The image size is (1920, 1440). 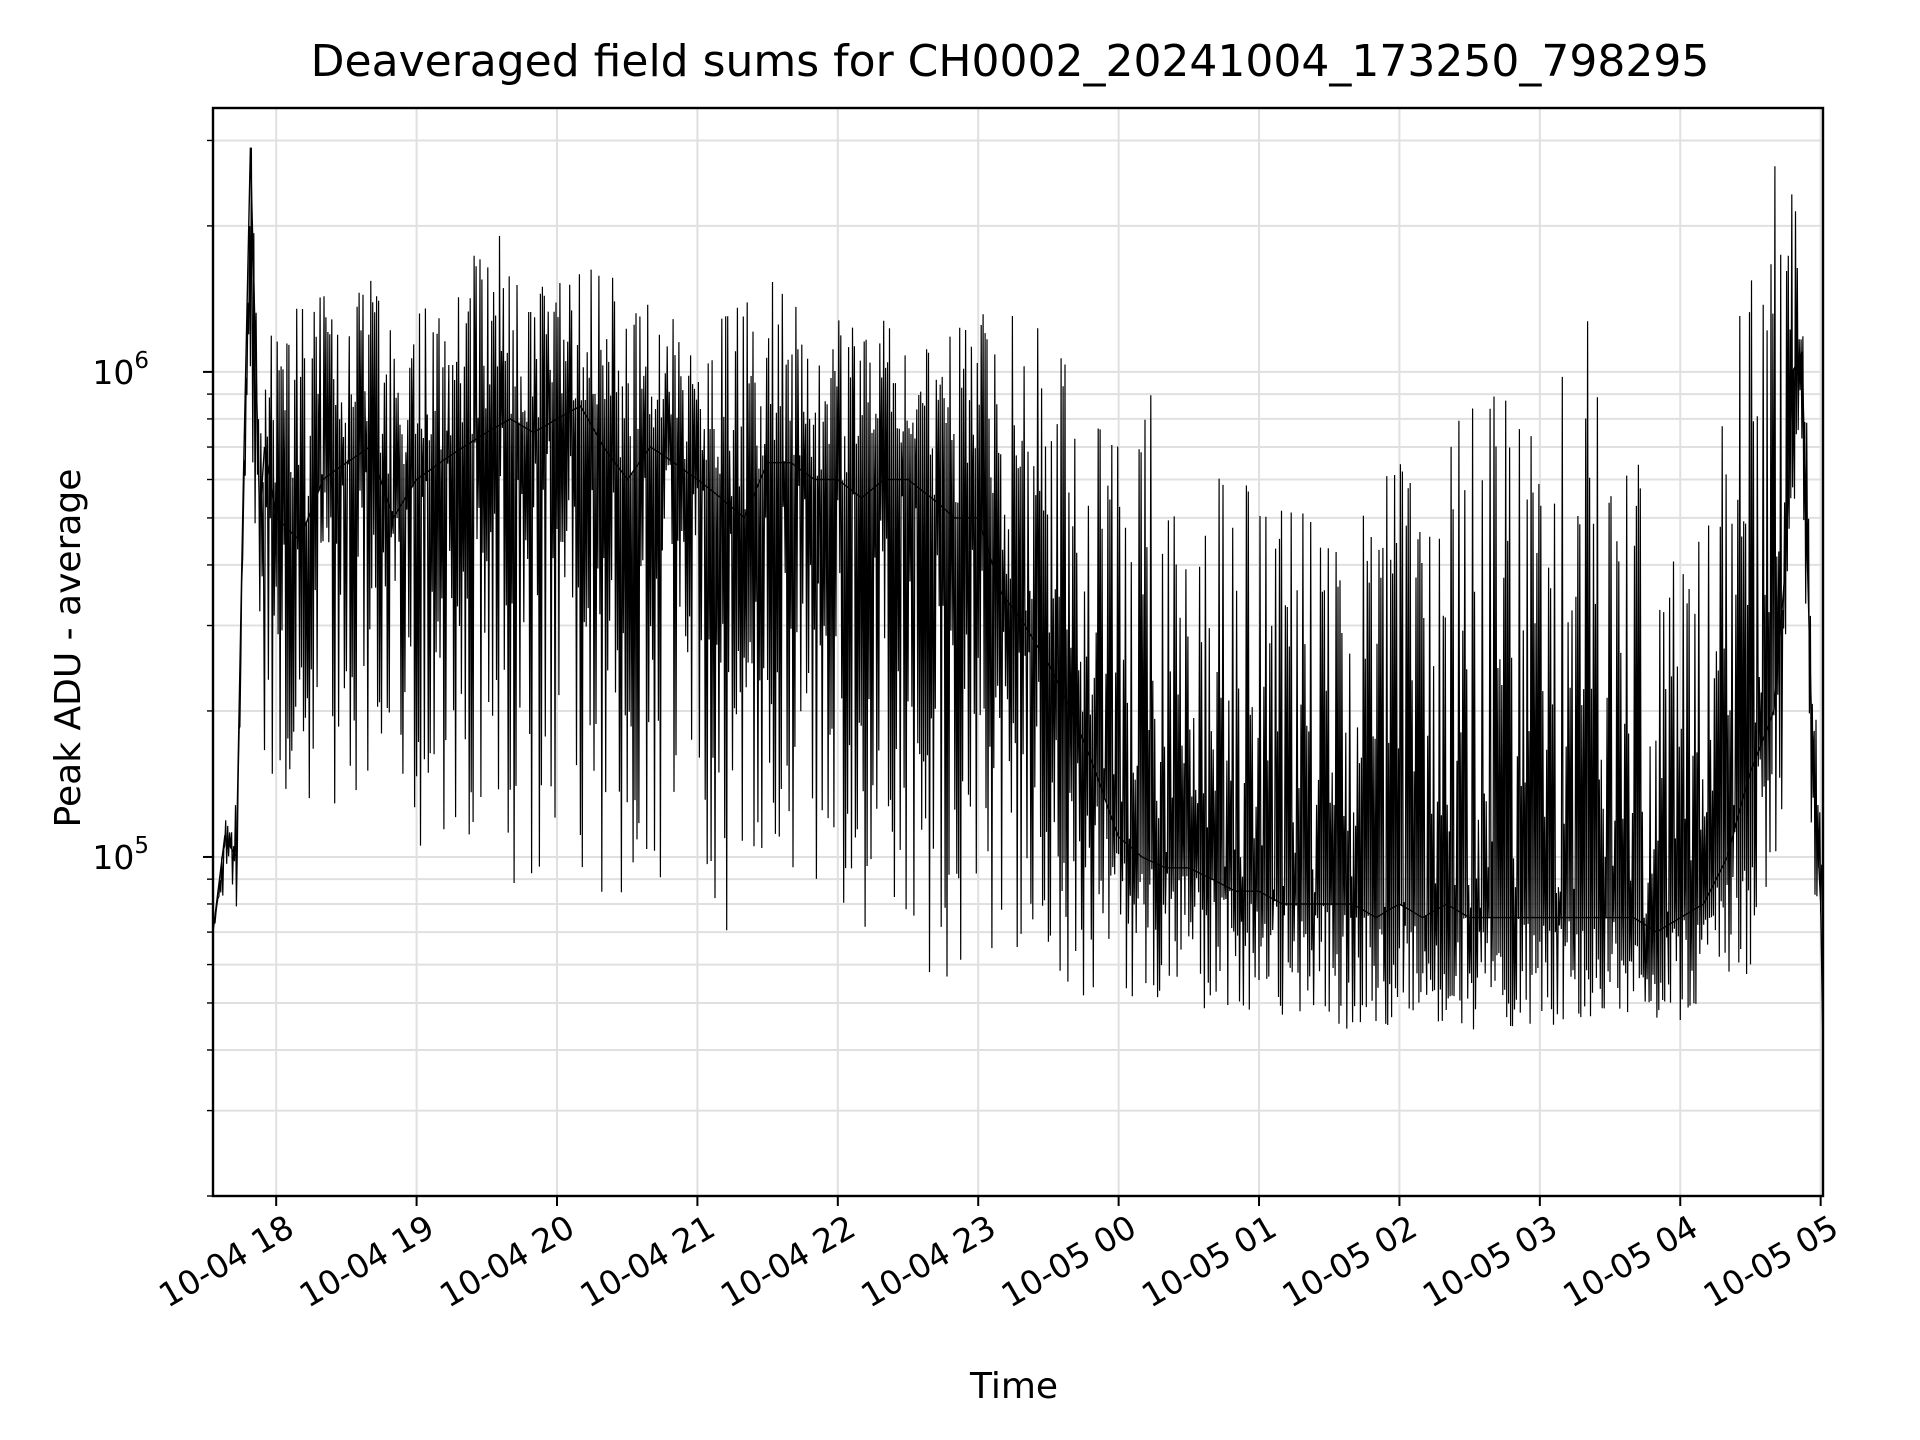 I want to click on y-tick-label: 10⁶, so click(x=120, y=370).